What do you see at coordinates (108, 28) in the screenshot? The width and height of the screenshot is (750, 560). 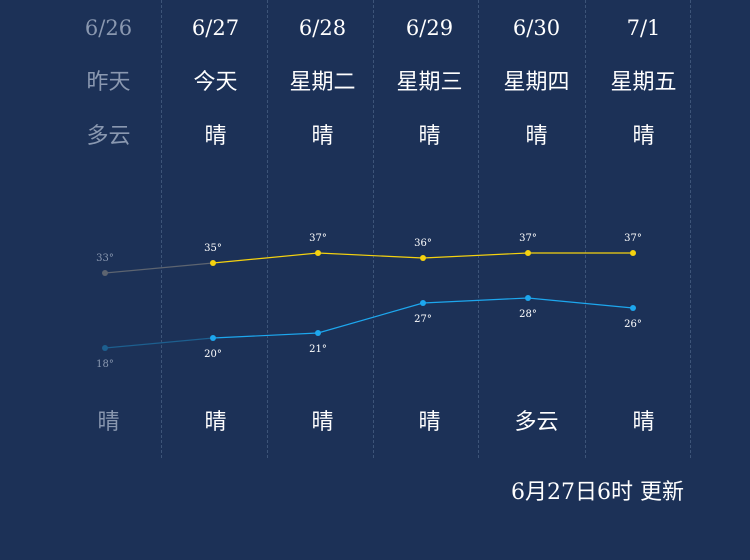 I see `day-date: 6/26` at bounding box center [108, 28].